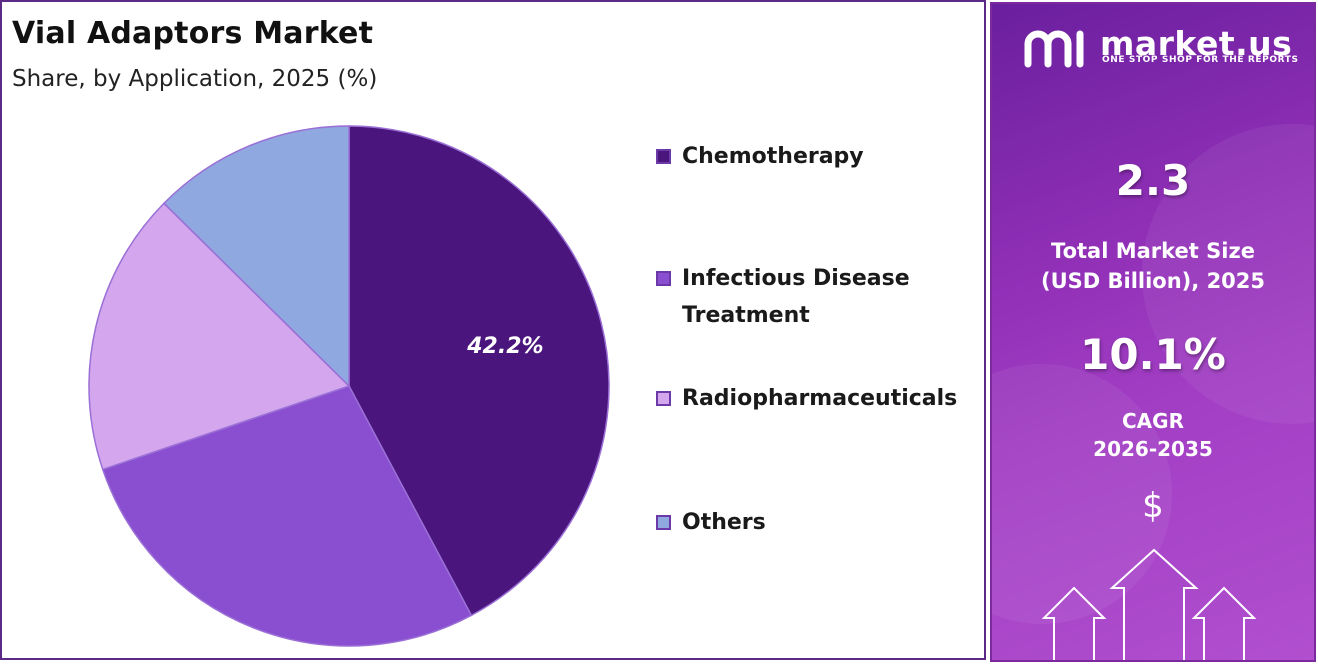 This screenshot has height=664, width=1318. Describe the element at coordinates (1153, 281) in the screenshot. I see `market-size-unit-label: (USD Billion), 2025` at that location.